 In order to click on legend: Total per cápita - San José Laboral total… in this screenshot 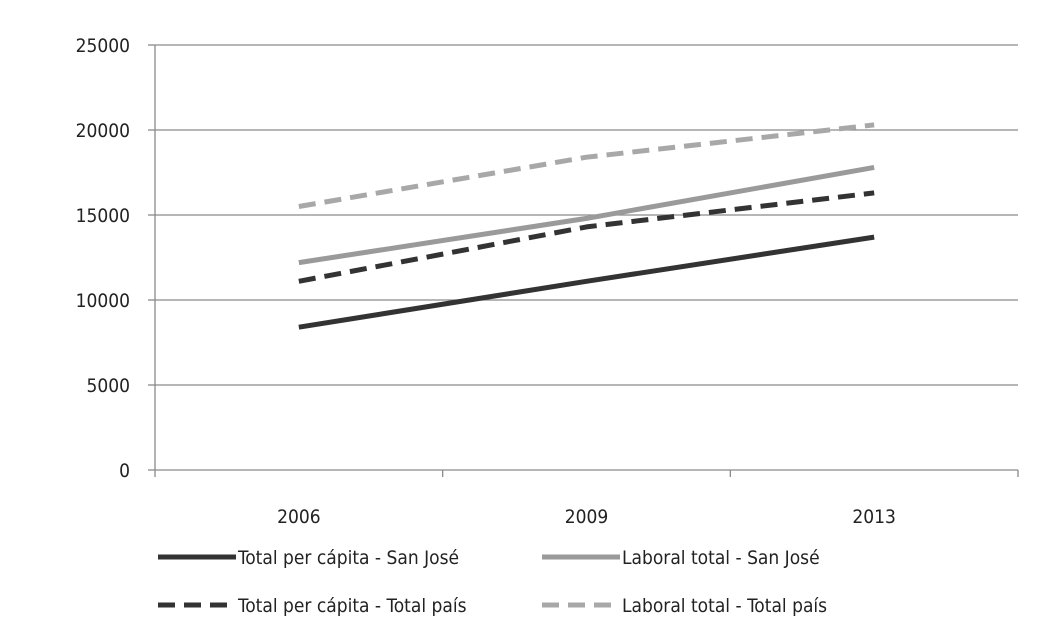, I will do `click(492, 582)`.